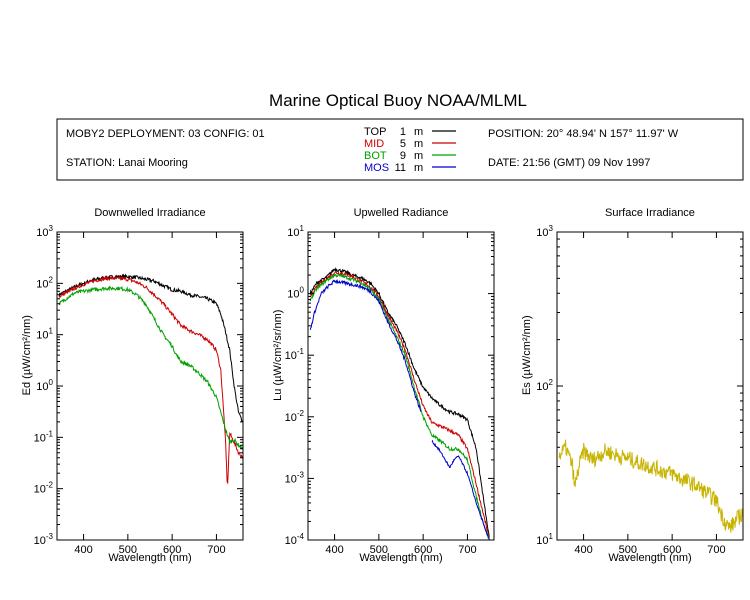 The height and width of the screenshot is (600, 750). What do you see at coordinates (401, 213) in the screenshot?
I see `chart-title: Upwelled Radiance` at bounding box center [401, 213].